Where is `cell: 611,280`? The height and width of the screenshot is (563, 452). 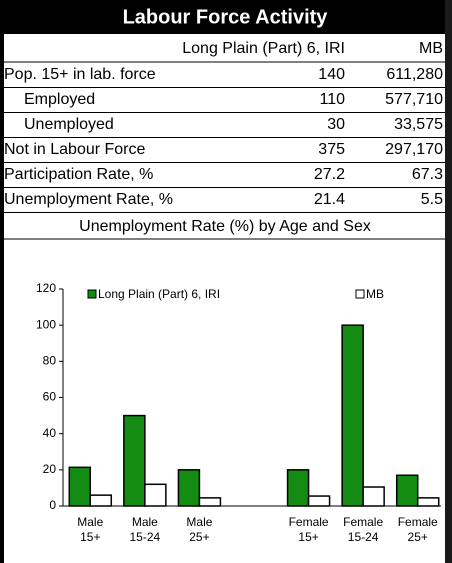 cell: 611,280 is located at coordinates (414, 74).